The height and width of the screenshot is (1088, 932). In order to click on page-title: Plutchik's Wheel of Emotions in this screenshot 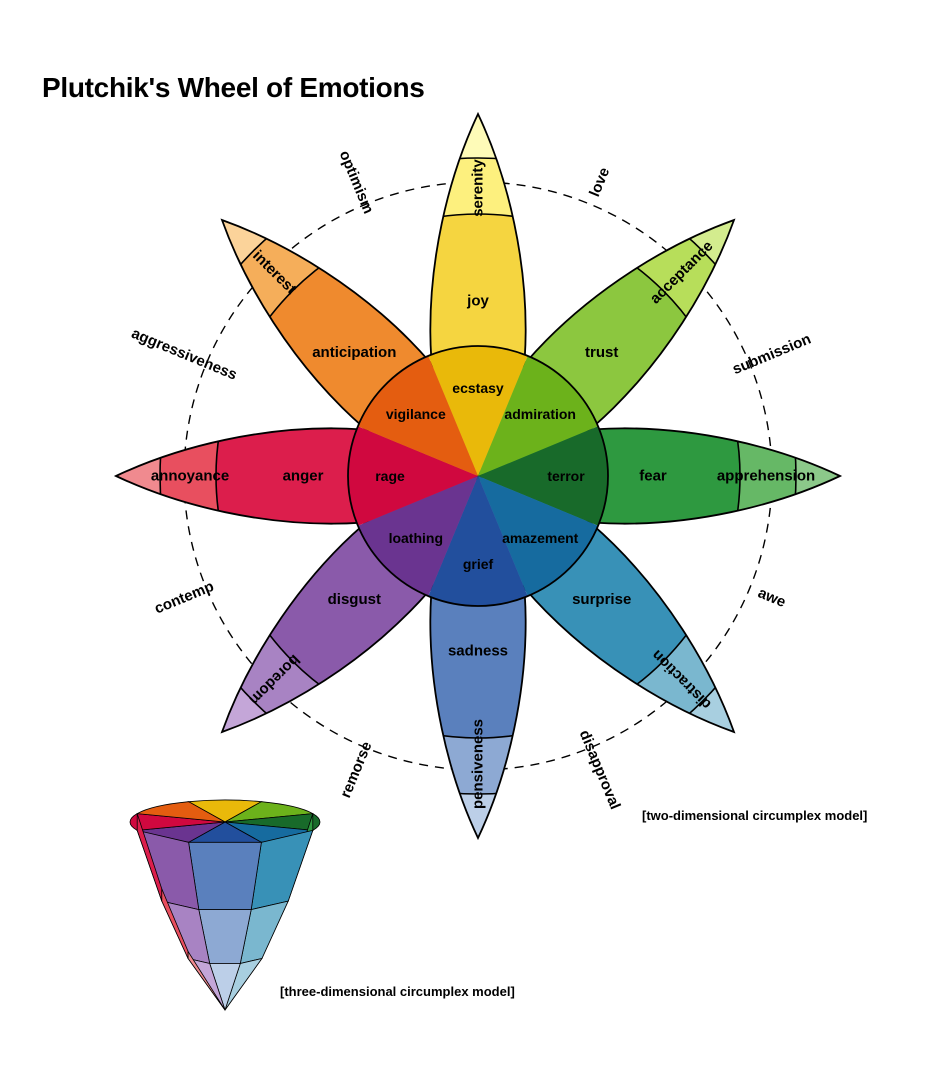, I will do `click(233, 87)`.